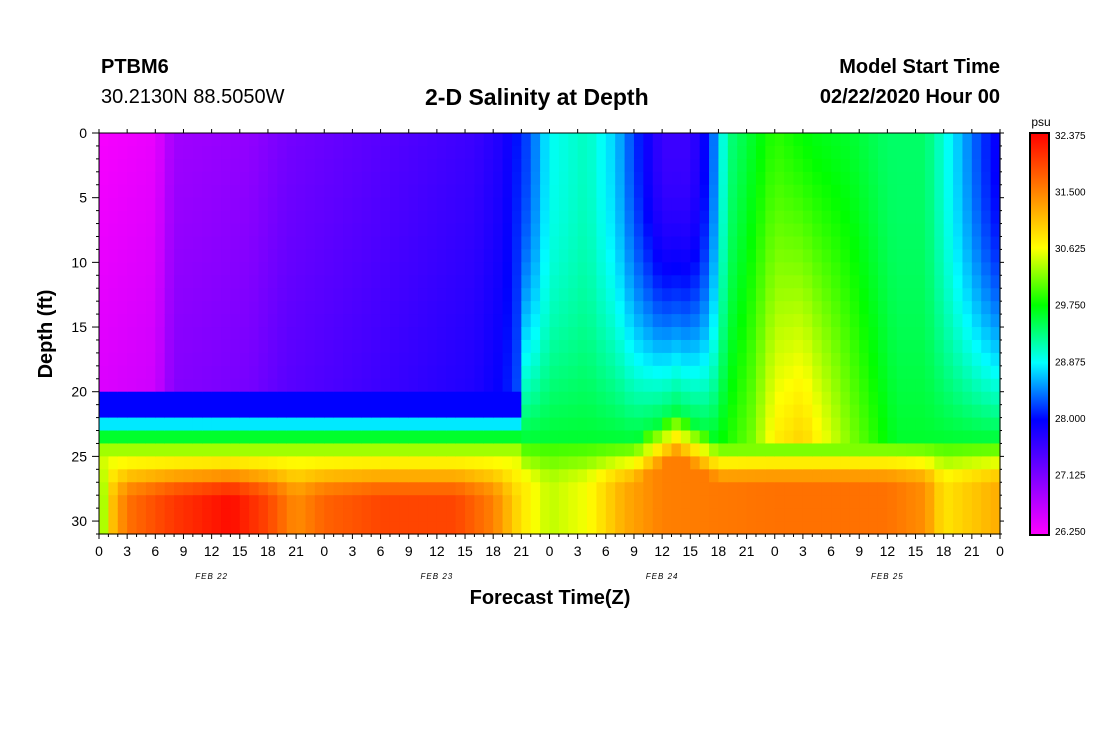 The image size is (1100, 750). Describe the element at coordinates (1040, 122) in the screenshot. I see `colorbar-unit: psu` at that location.